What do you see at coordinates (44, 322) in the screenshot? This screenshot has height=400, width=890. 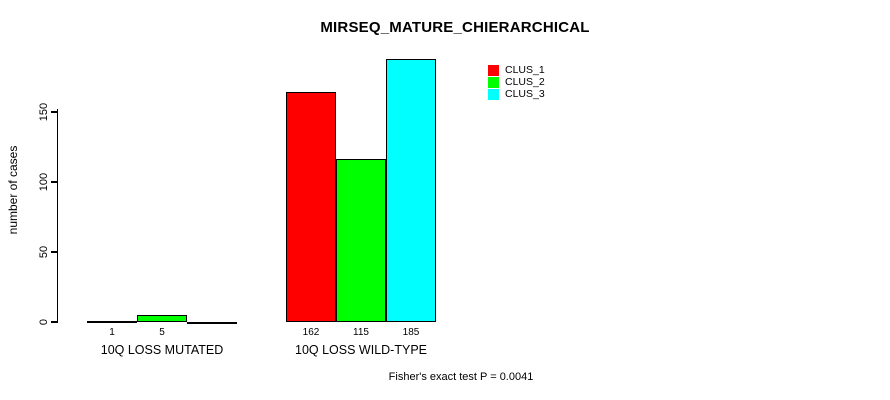 I see `y-tick-label: 0` at bounding box center [44, 322].